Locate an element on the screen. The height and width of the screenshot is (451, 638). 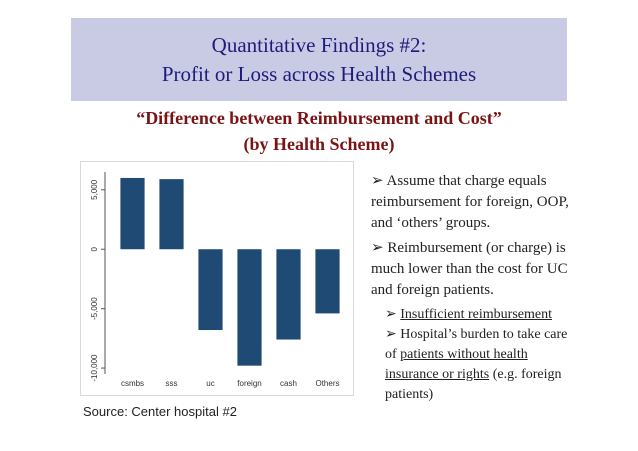
x-tick-label: csmbs is located at coordinates (132, 383).